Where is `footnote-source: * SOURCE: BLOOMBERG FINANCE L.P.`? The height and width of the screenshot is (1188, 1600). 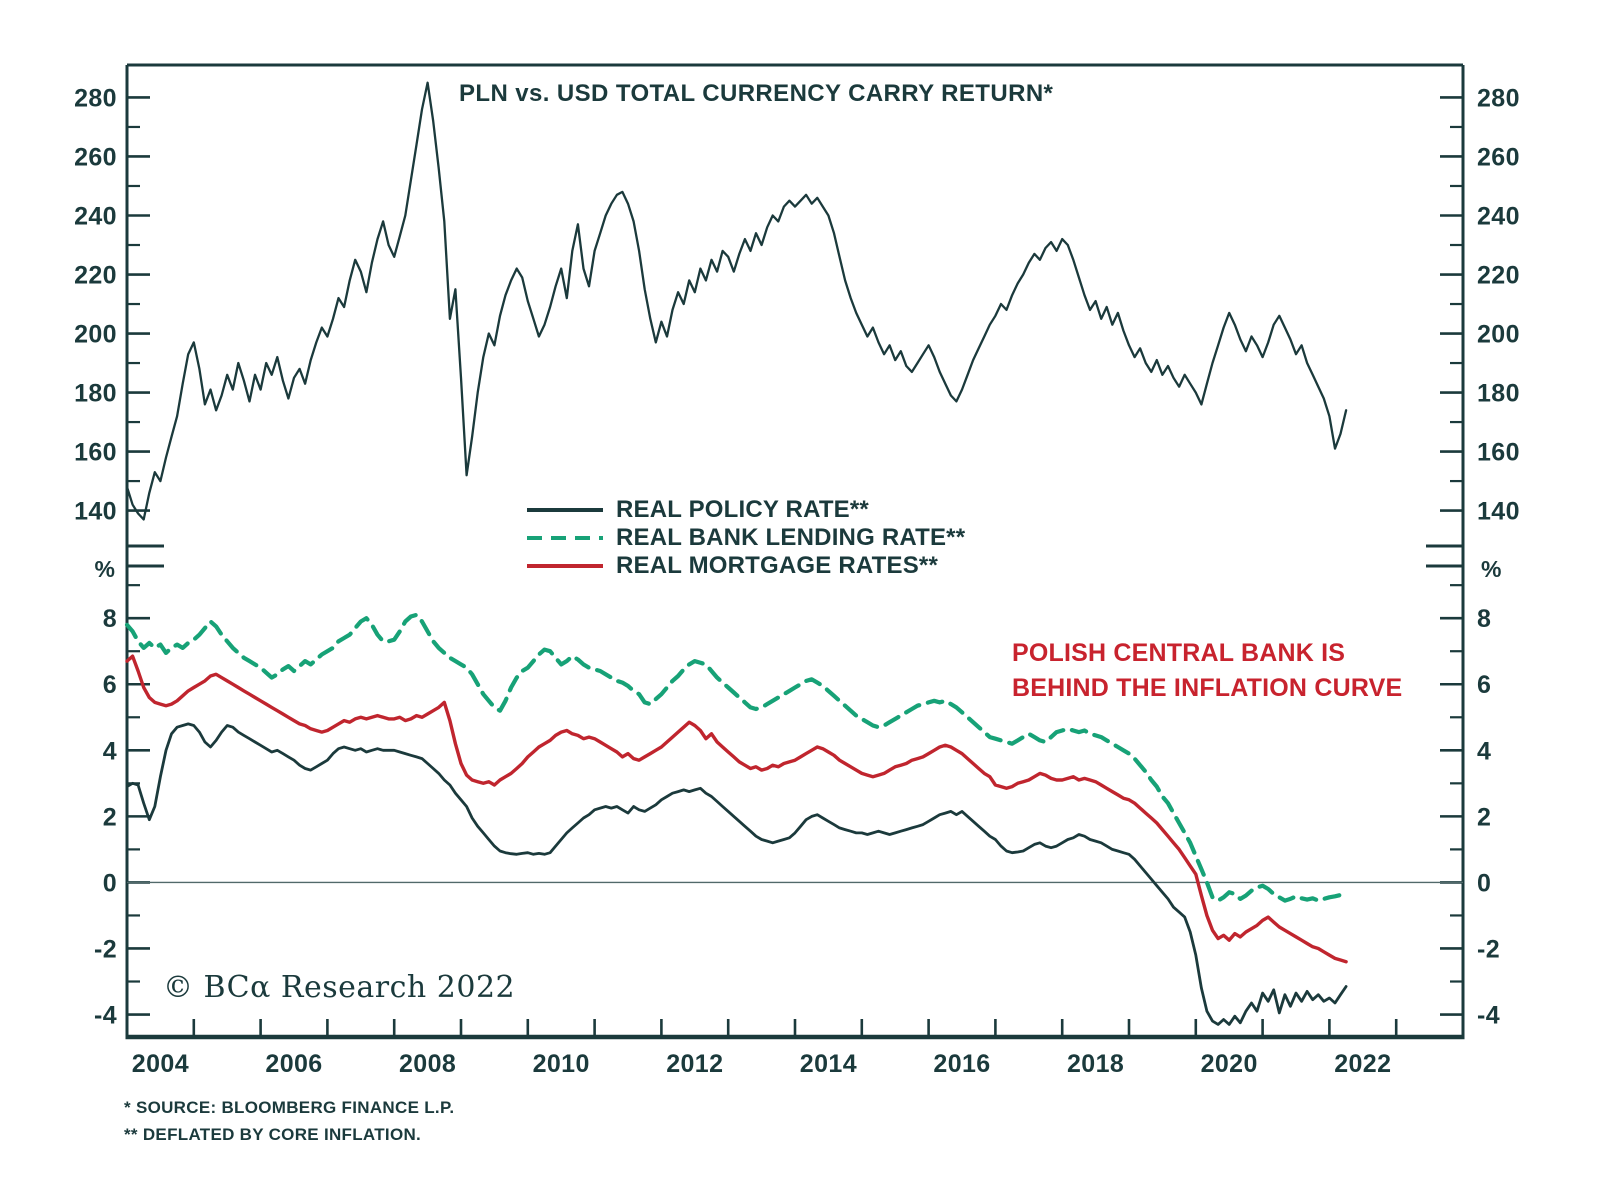 footnote-source: * SOURCE: BLOOMBERG FINANCE L.P. is located at coordinates (289, 1107).